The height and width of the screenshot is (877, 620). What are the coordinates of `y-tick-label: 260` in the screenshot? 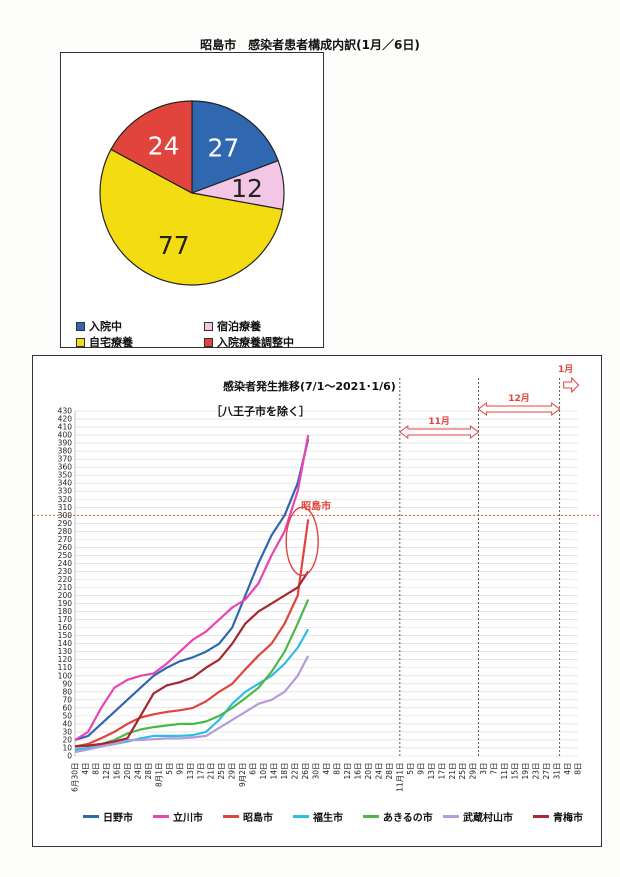 It's located at (65, 547).